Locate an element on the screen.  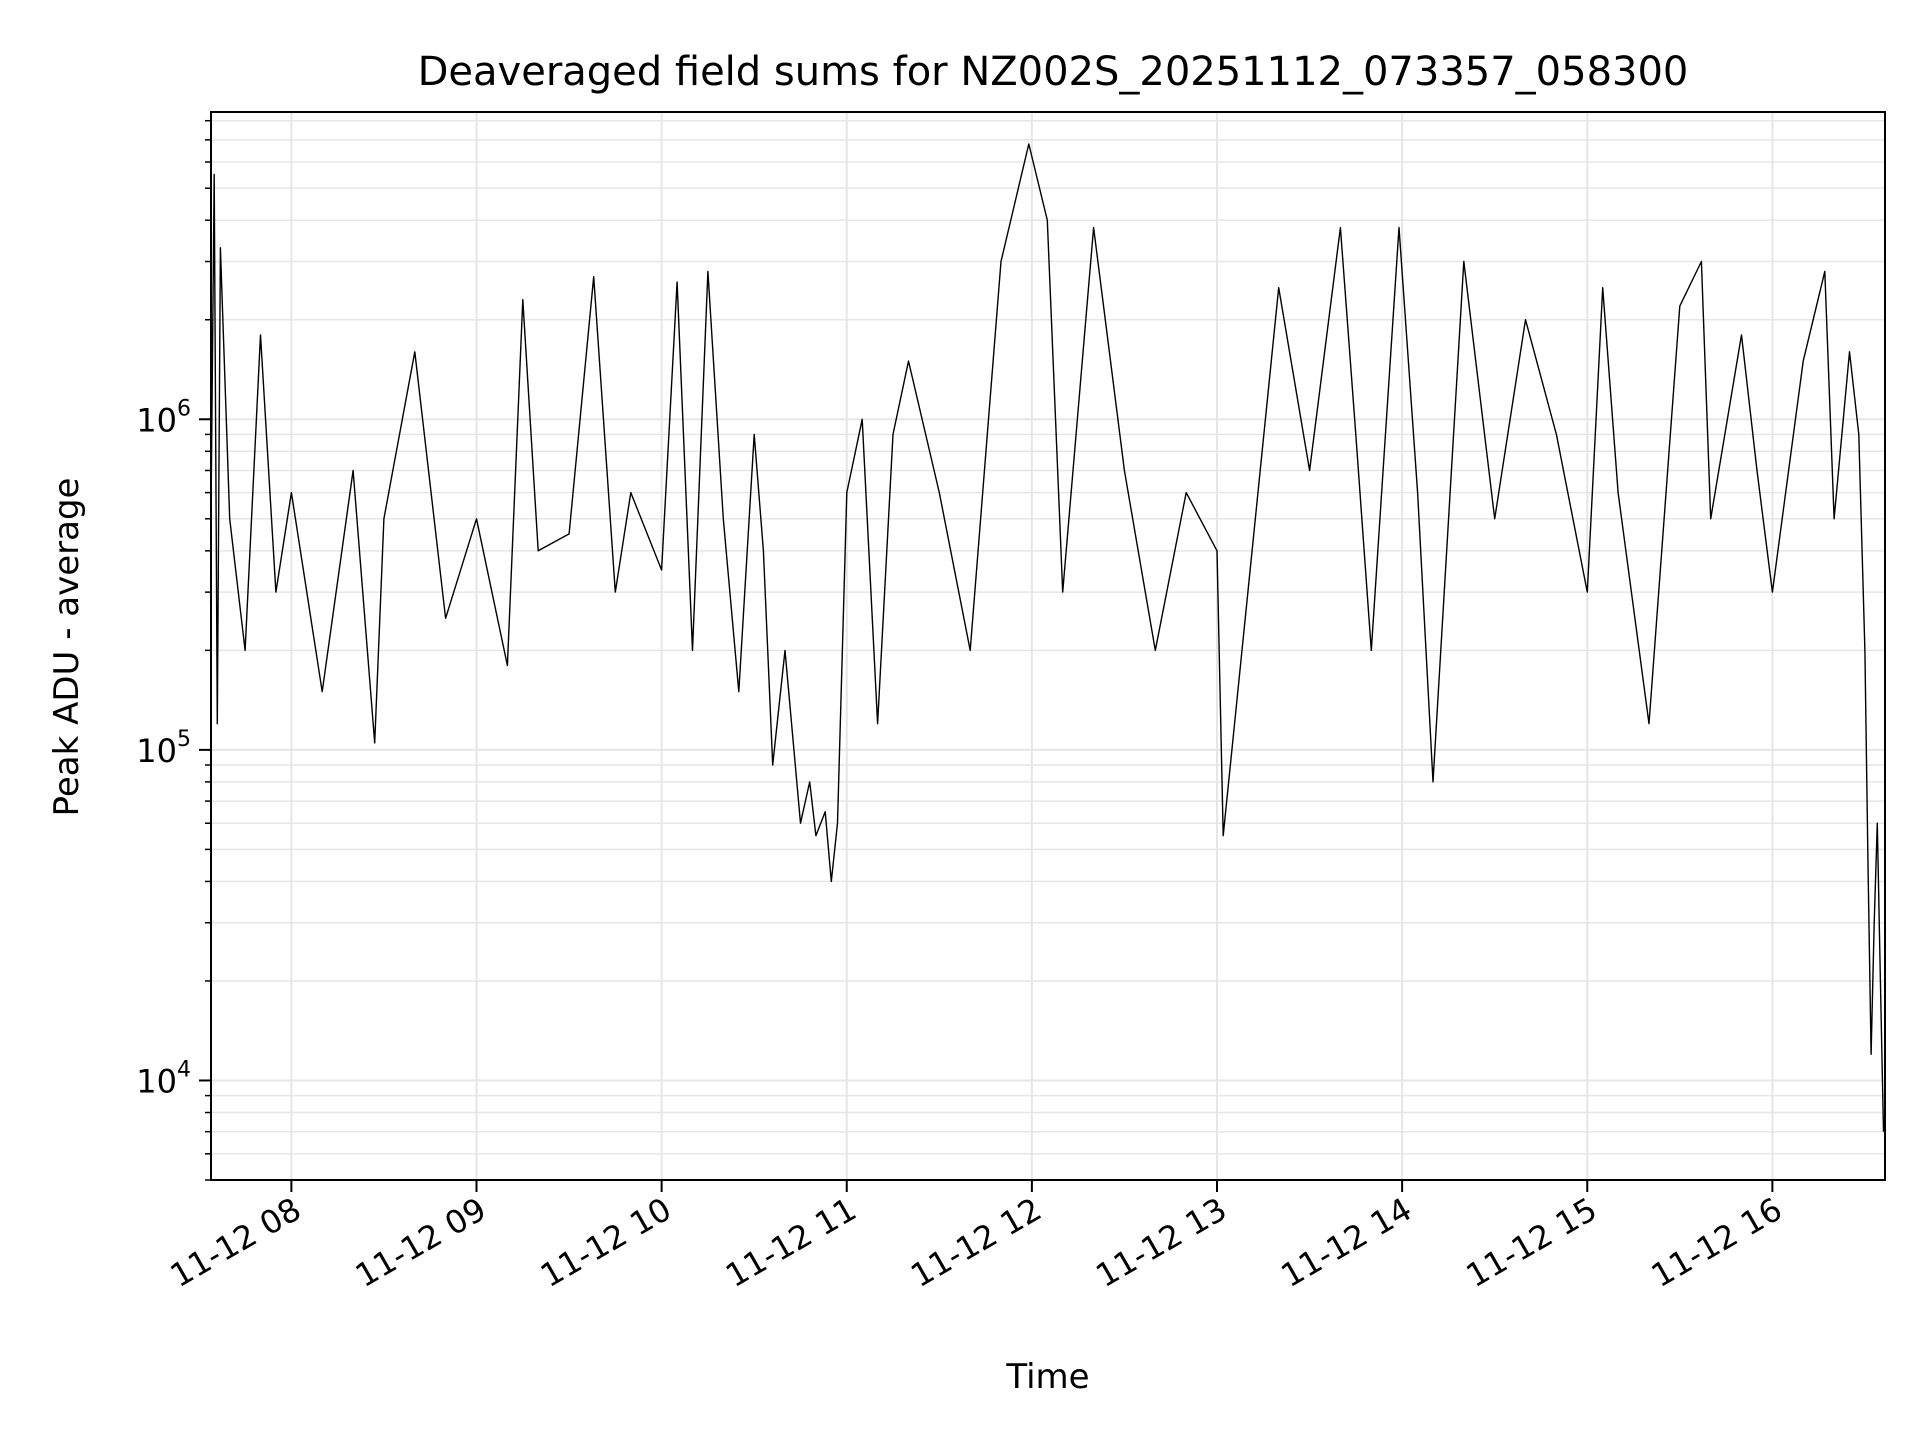
y-tick-exponent: 6 is located at coordinates (184, 408).